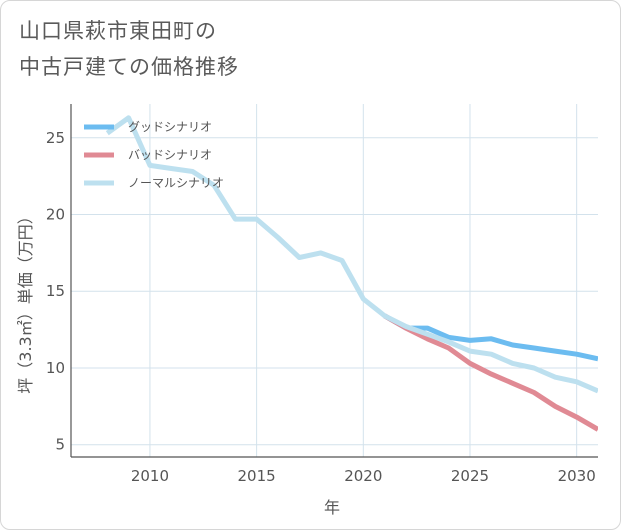 This screenshot has width=621, height=530. I want to click on series-line-good, so click(490, 337).